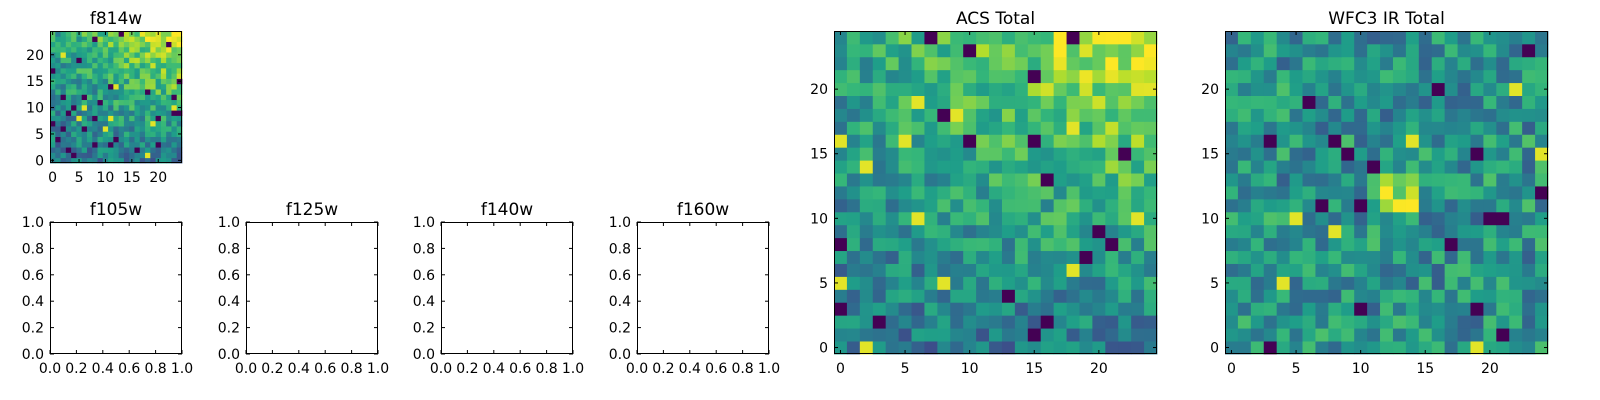 This screenshot has height=400, width=1600. What do you see at coordinates (1361, 369) in the screenshot?
I see `x-tick-label: 10` at bounding box center [1361, 369].